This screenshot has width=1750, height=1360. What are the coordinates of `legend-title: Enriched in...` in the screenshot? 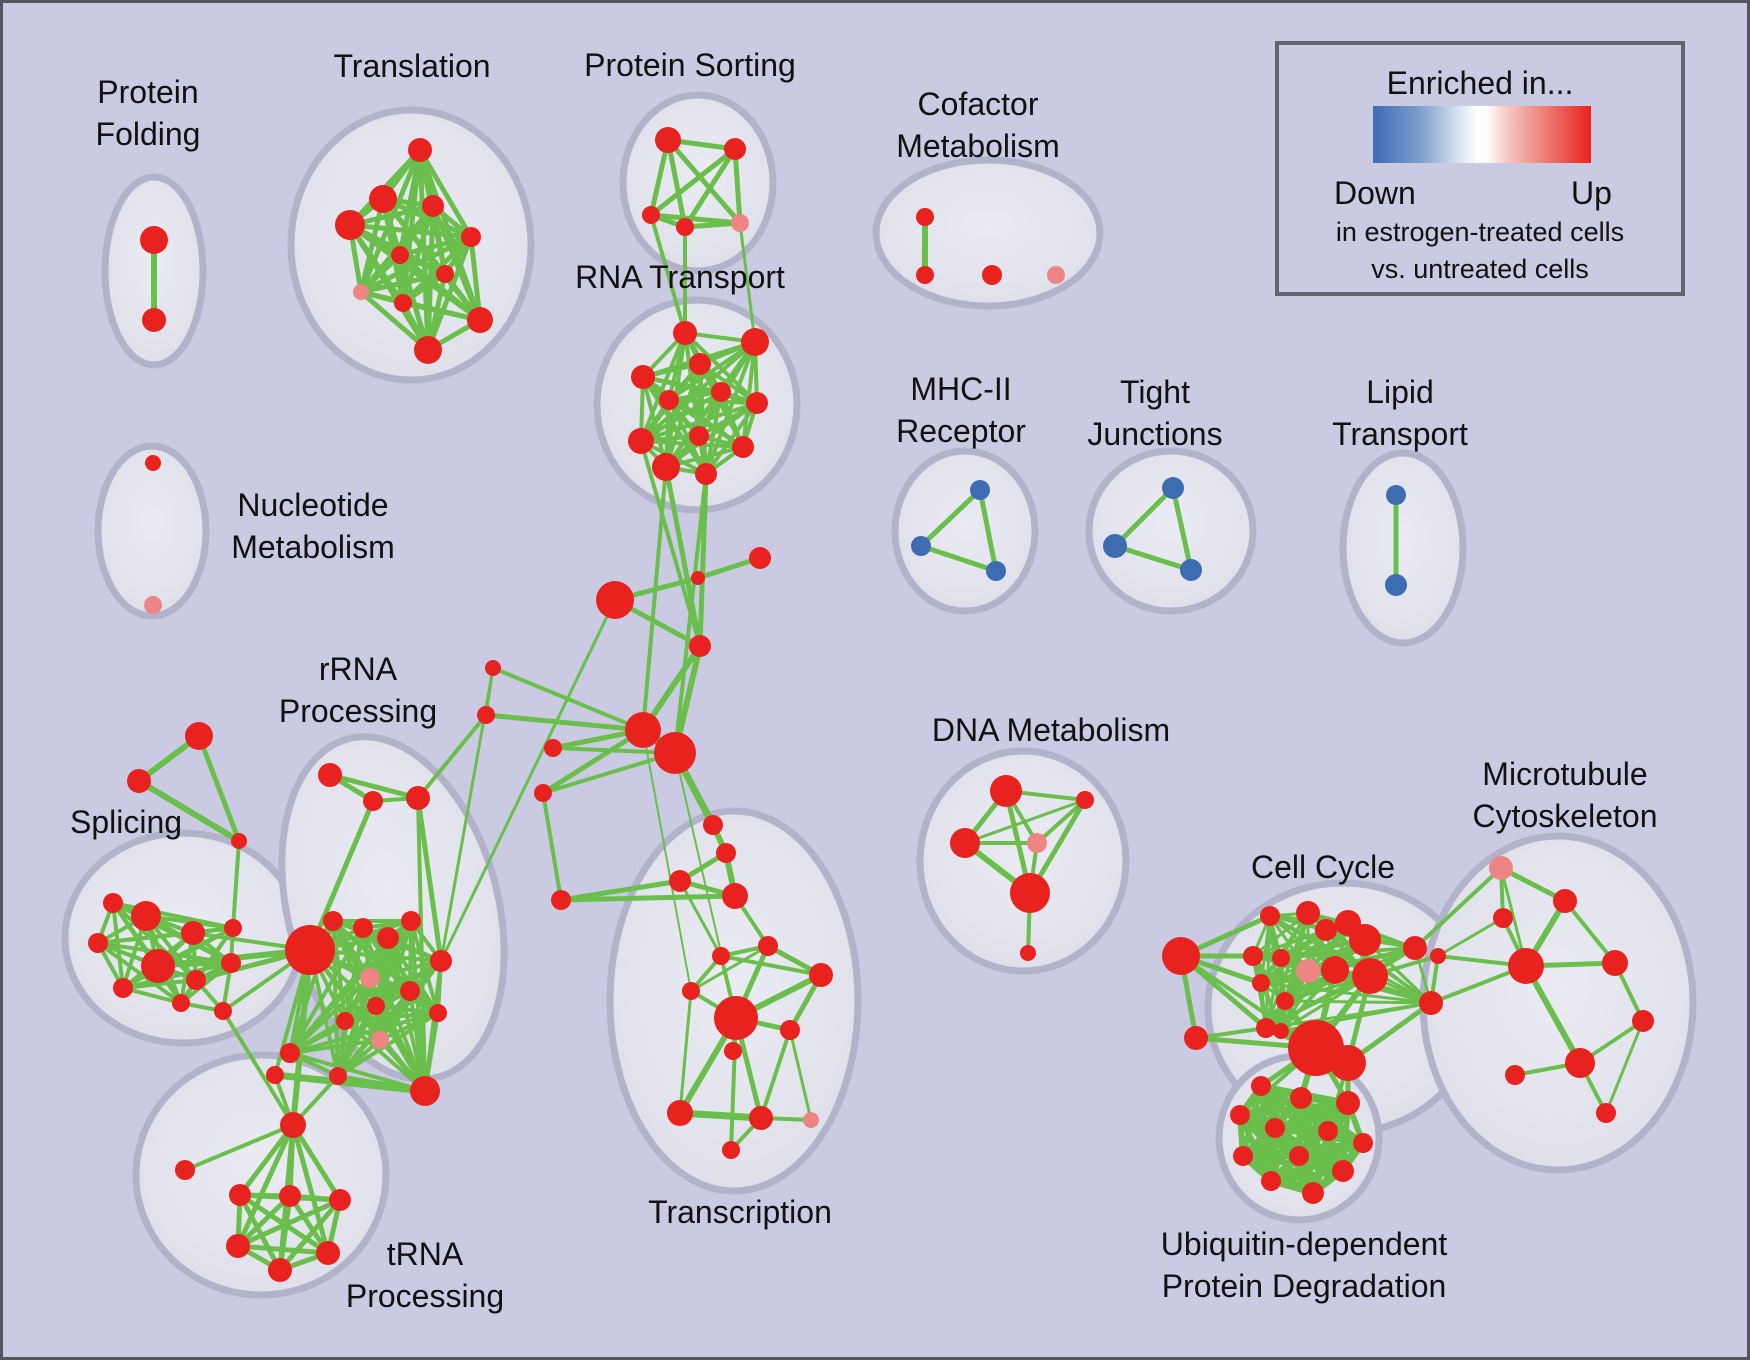 It's located at (1480, 83).